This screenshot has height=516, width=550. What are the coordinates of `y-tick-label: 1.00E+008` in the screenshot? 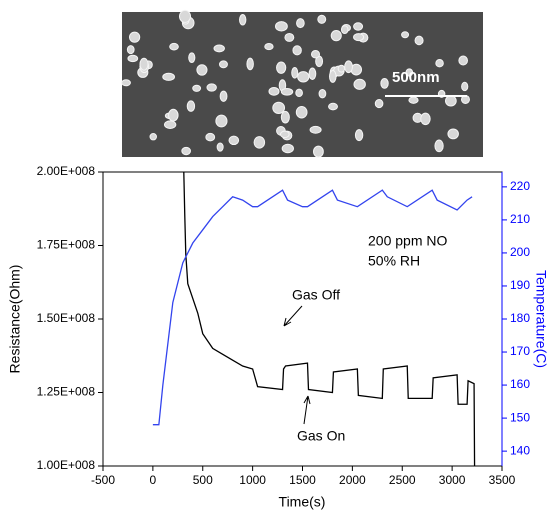 It's located at (66, 465).